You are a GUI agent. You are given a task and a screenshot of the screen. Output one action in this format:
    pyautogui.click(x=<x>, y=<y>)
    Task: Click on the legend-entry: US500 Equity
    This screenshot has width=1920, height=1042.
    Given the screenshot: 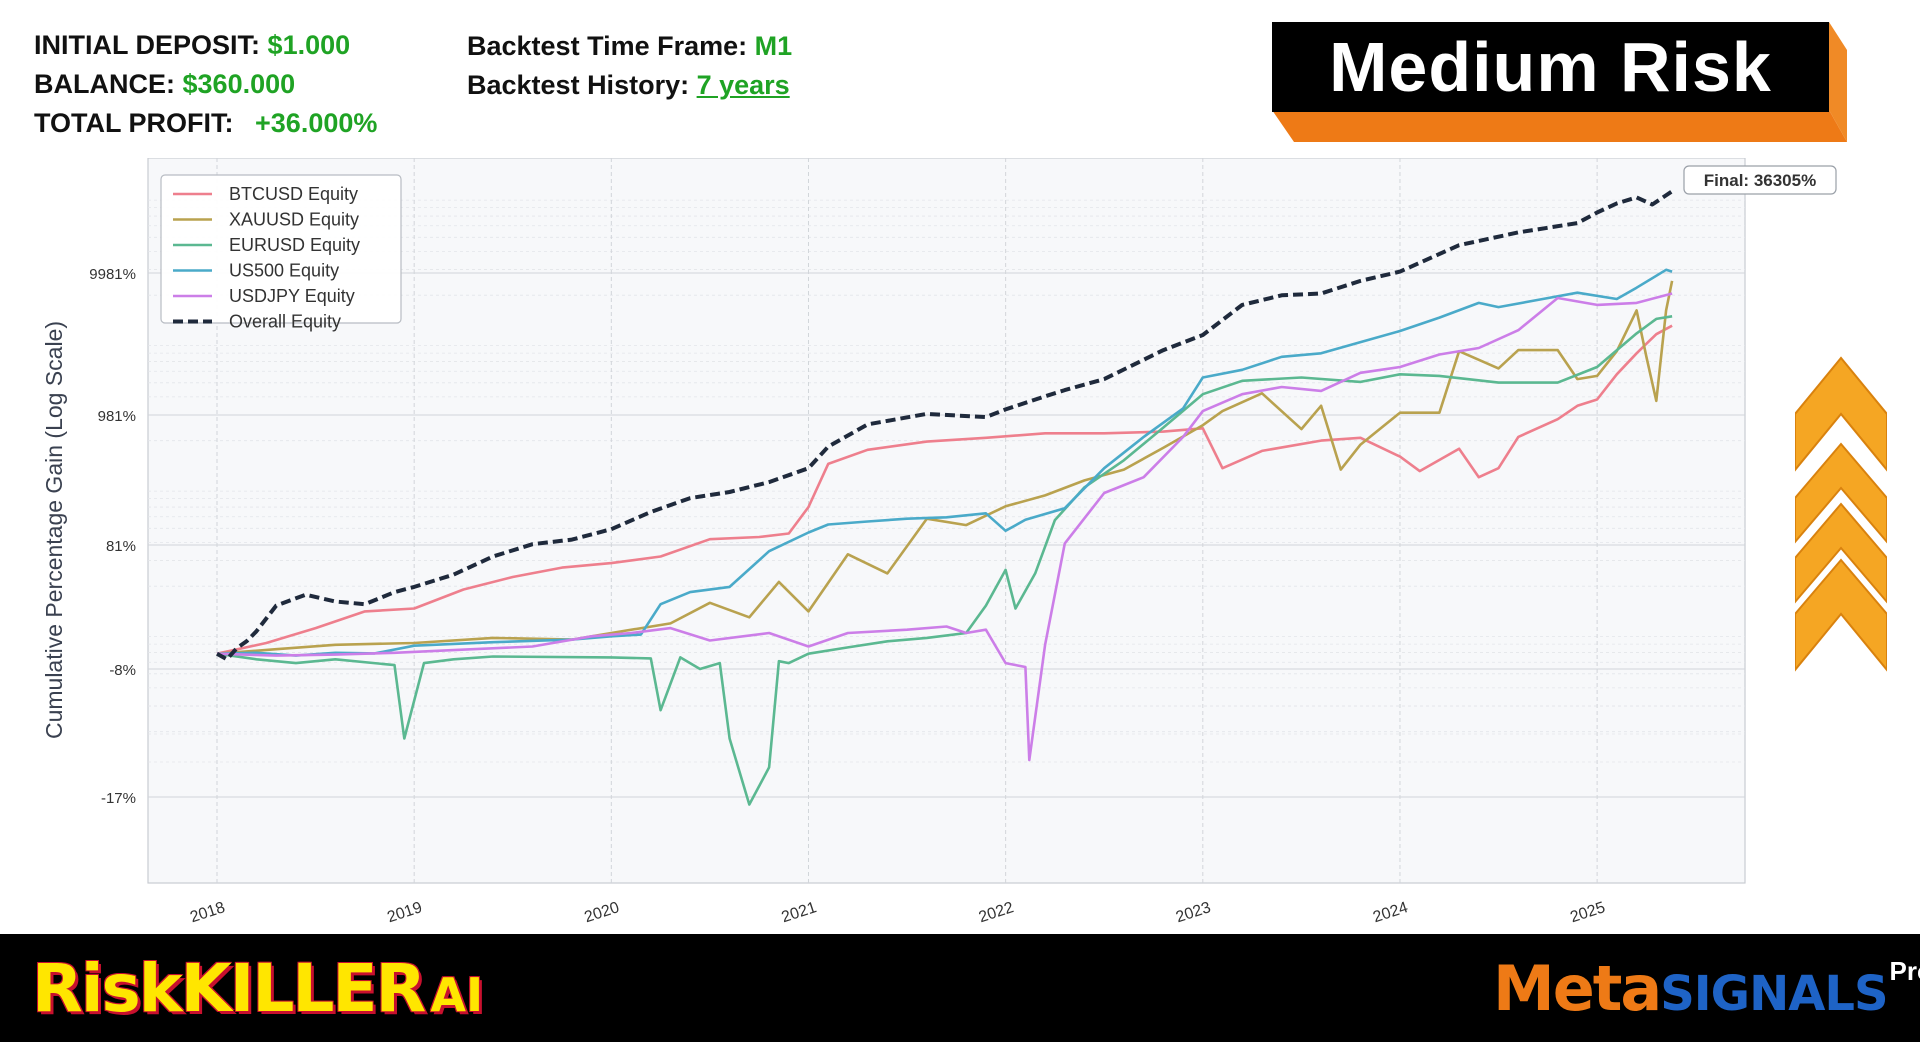 What is the action you would take?
    pyautogui.click(x=284, y=271)
    